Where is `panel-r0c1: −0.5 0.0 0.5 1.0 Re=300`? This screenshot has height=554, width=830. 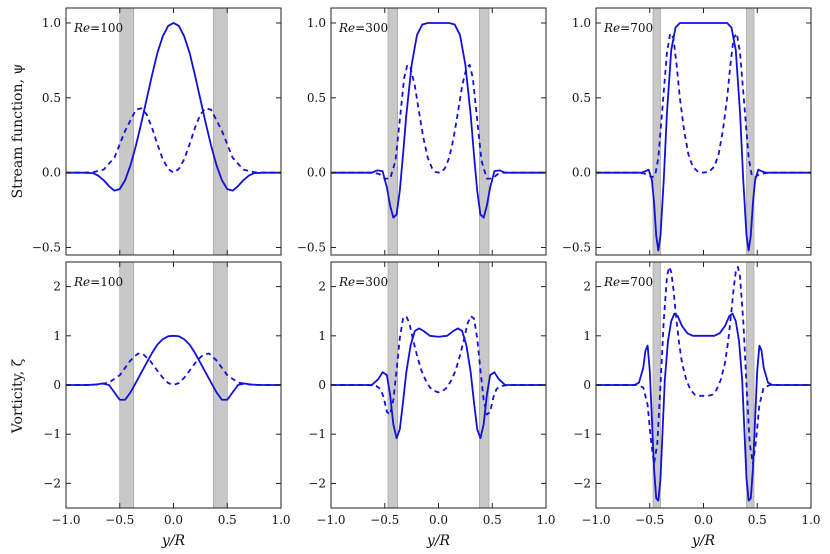
panel-r0c1: −0.5 0.0 0.5 1.0 Re=300 is located at coordinates (422, 131).